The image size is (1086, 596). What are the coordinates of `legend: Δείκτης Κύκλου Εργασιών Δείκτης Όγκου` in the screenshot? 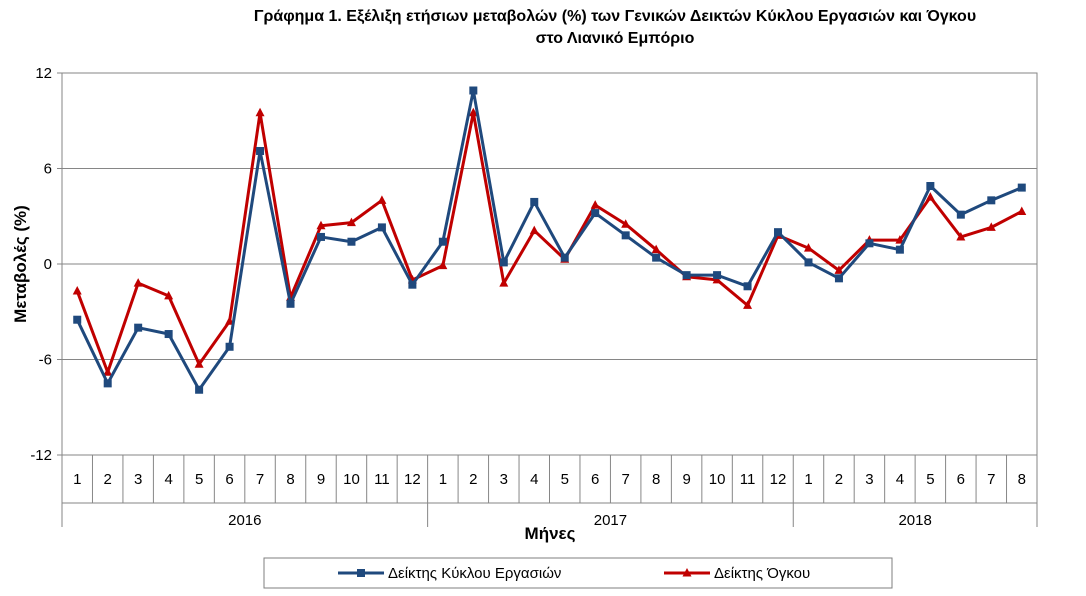 It's located at (578, 573).